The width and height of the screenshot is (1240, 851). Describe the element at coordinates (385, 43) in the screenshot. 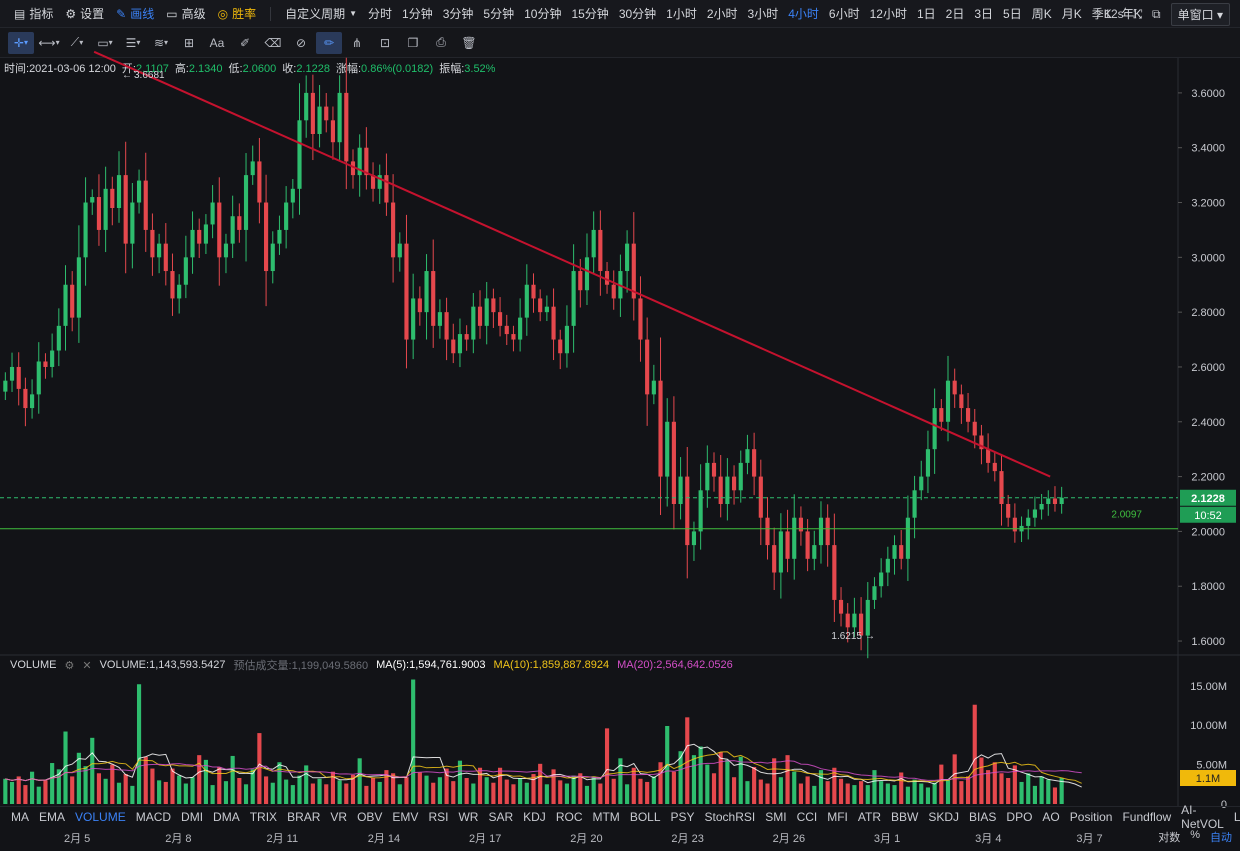

I see `tool-lock: ⊡` at that location.